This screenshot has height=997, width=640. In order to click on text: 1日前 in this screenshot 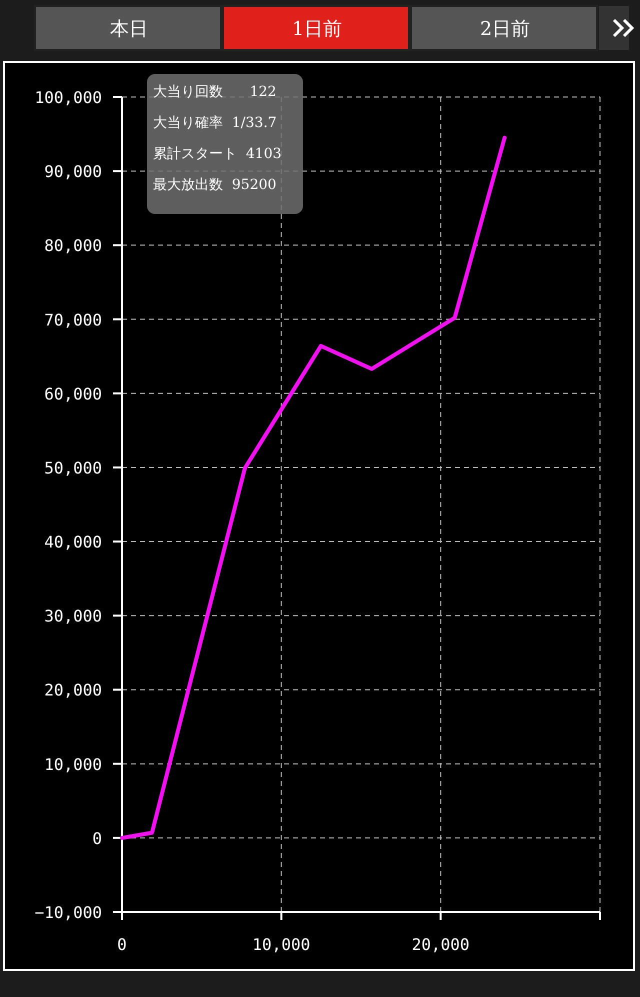, I will do `click(317, 29)`.